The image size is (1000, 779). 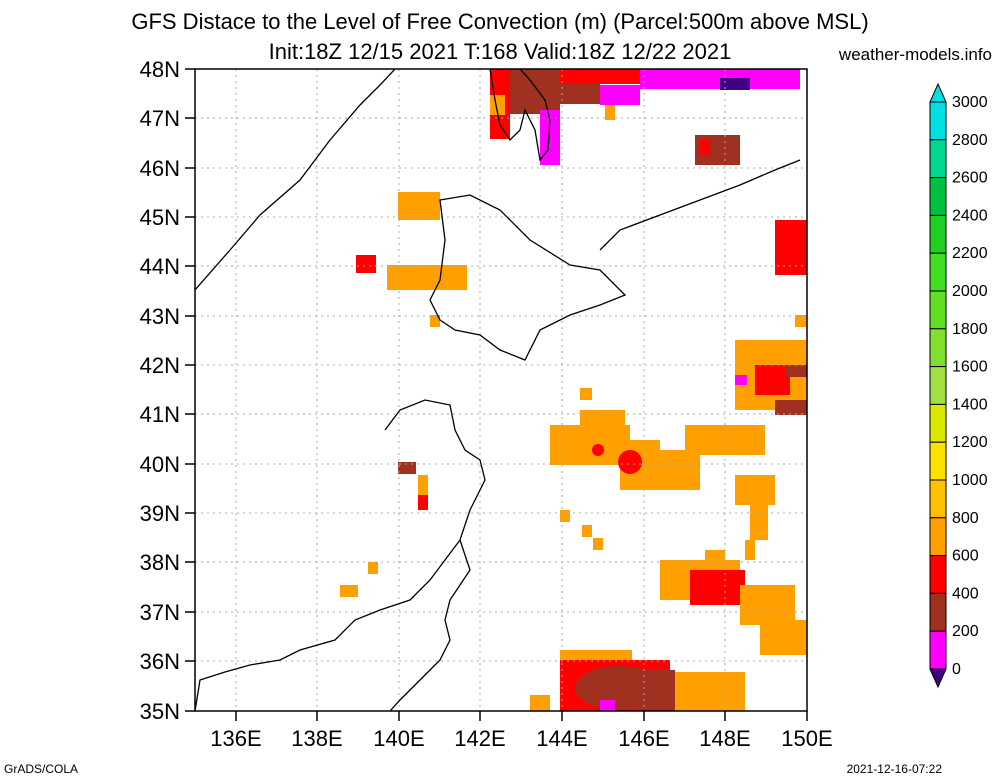 I want to click on coastline-hokkaido, so click(x=528, y=277).